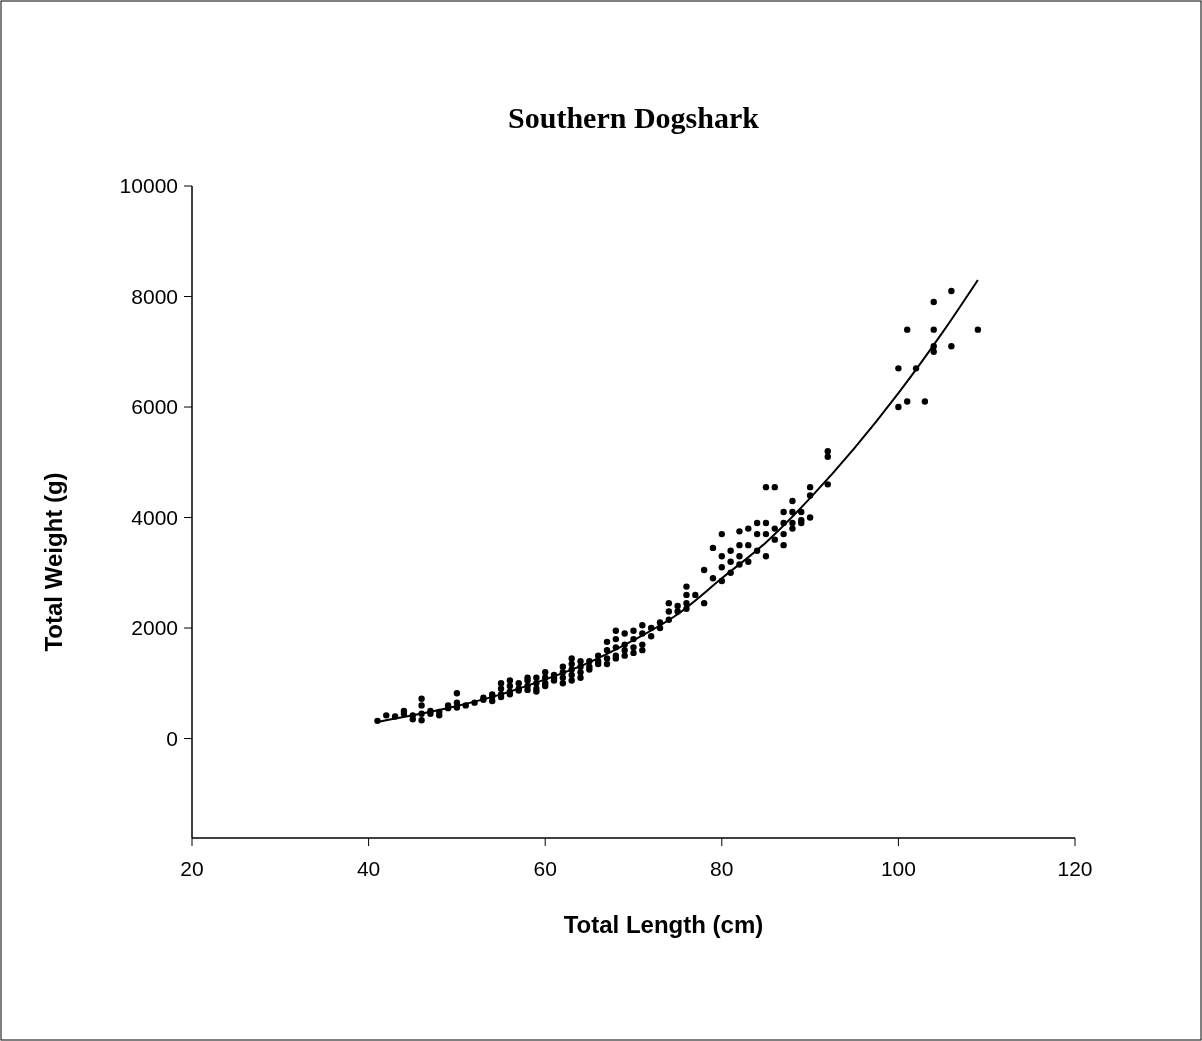 The height and width of the screenshot is (1041, 1202). Describe the element at coordinates (898, 868) in the screenshot. I see `x-tick-label: 100` at that location.